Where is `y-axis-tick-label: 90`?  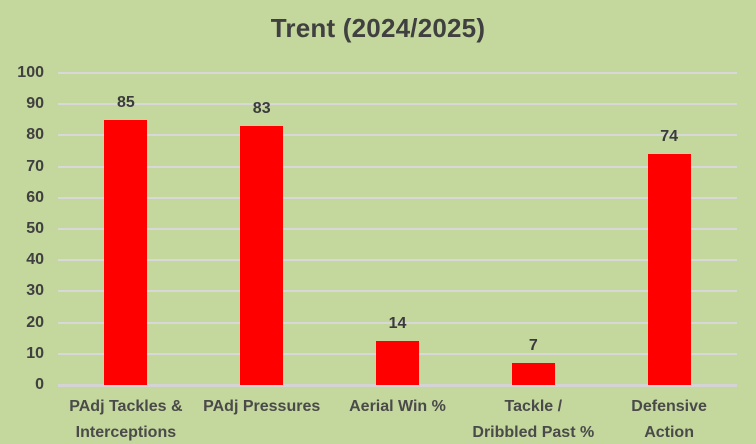
y-axis-tick-label: 90 is located at coordinates (35, 104).